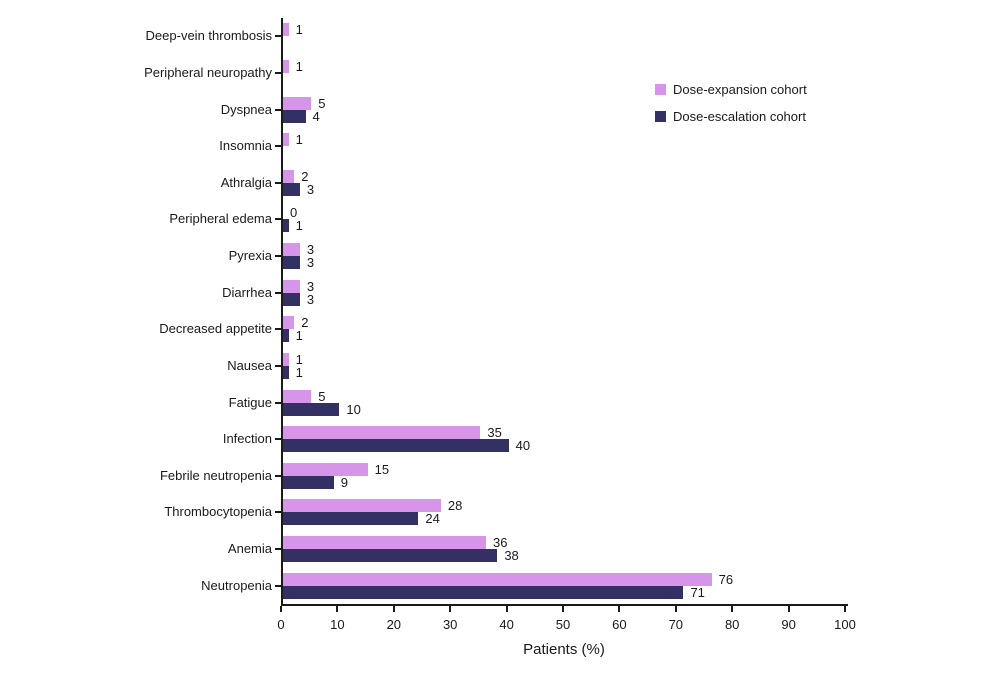 The width and height of the screenshot is (1000, 674). What do you see at coordinates (247, 292) in the screenshot?
I see `category-label: Diarrhea` at bounding box center [247, 292].